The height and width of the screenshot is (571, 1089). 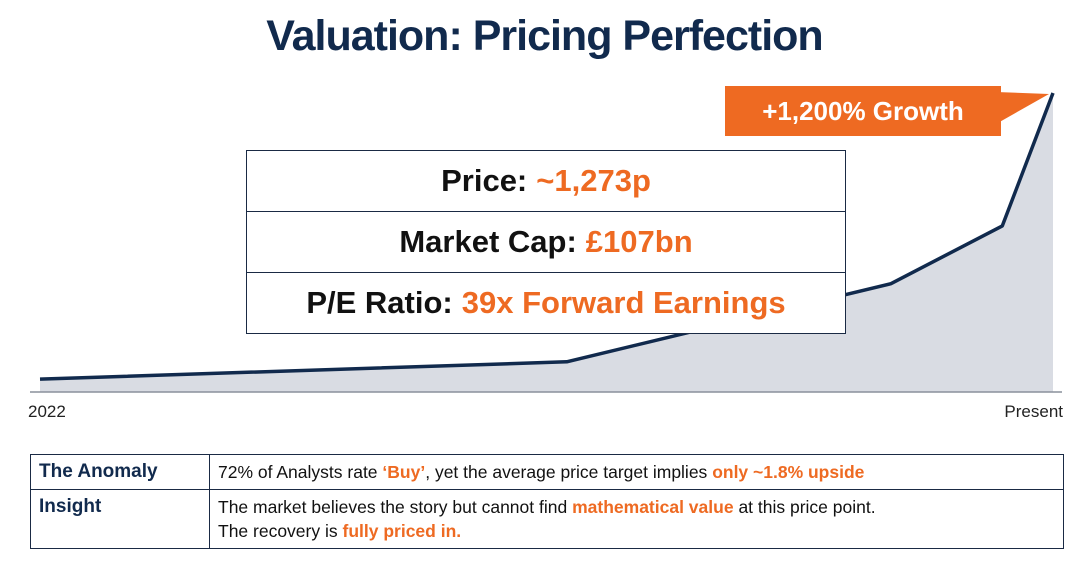 What do you see at coordinates (47, 411) in the screenshot?
I see `x-tick-start: 2022` at bounding box center [47, 411].